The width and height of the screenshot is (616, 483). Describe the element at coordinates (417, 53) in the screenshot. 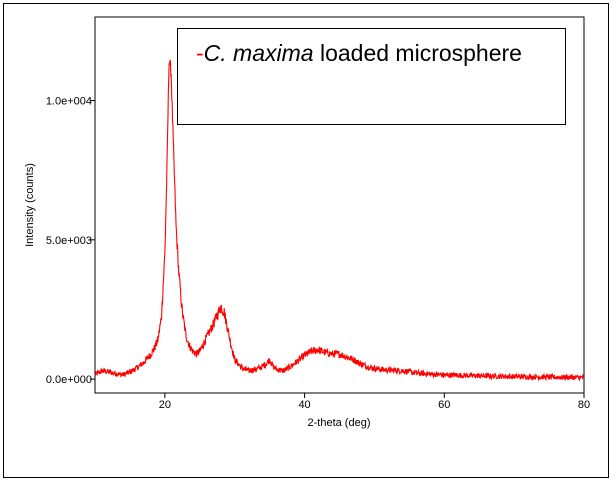

I see `legend-label: loaded microsphere` at that location.